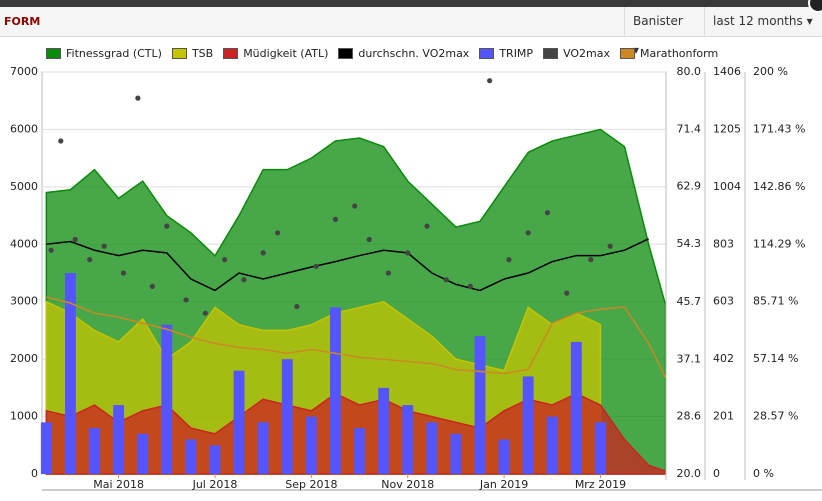 This screenshot has height=501, width=822. What do you see at coordinates (24, 71) in the screenshot?
I see `y-tick-label: 7000` at bounding box center [24, 71].